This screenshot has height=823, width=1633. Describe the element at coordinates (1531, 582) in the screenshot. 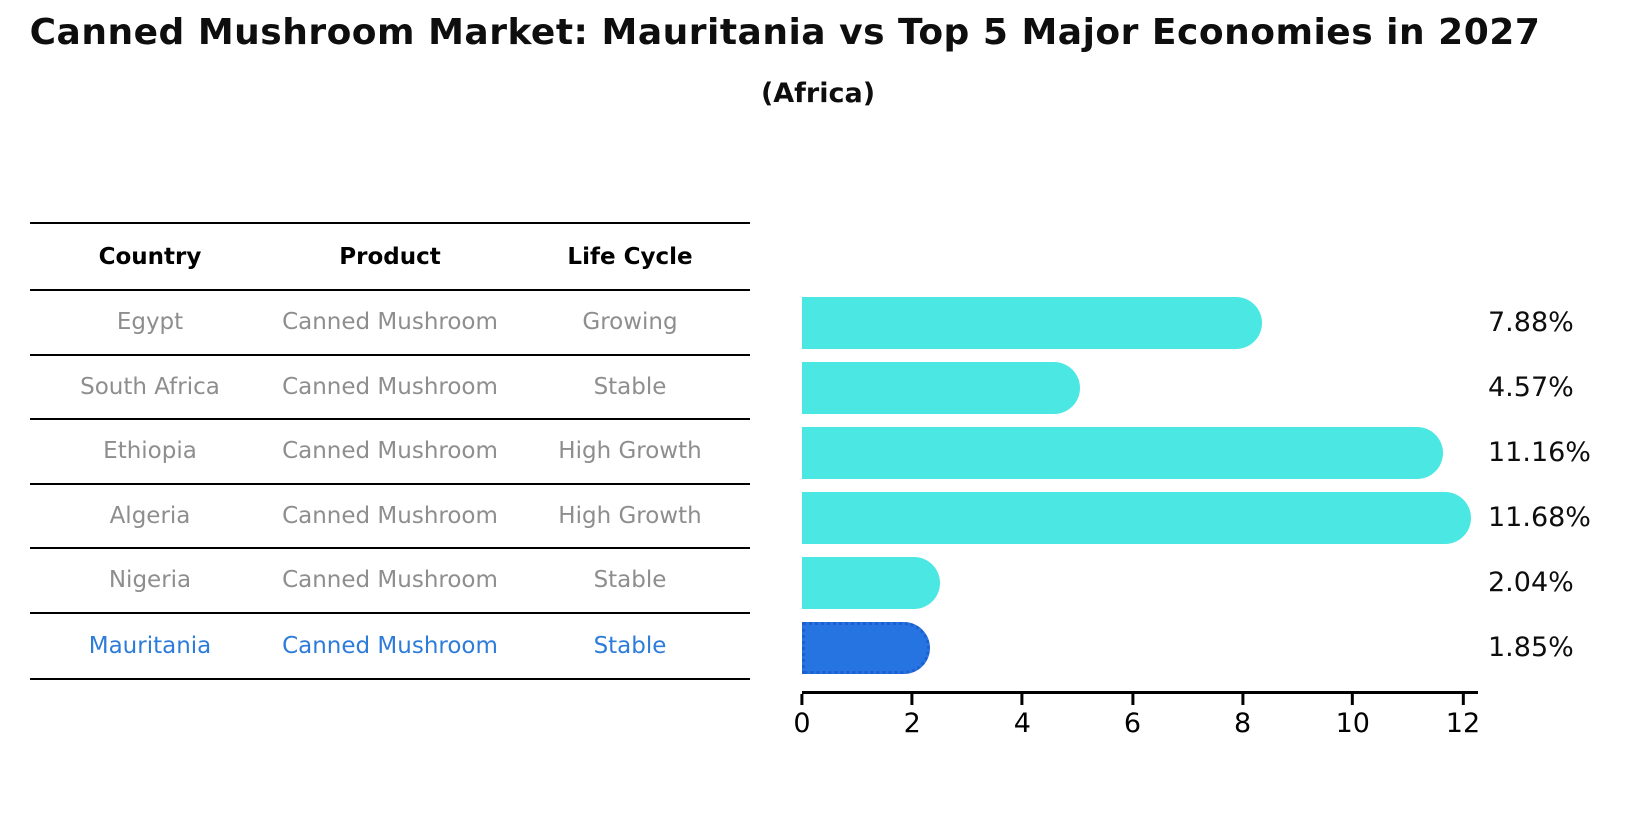

I see `value-label-nigeria: 2.04%` at that location.